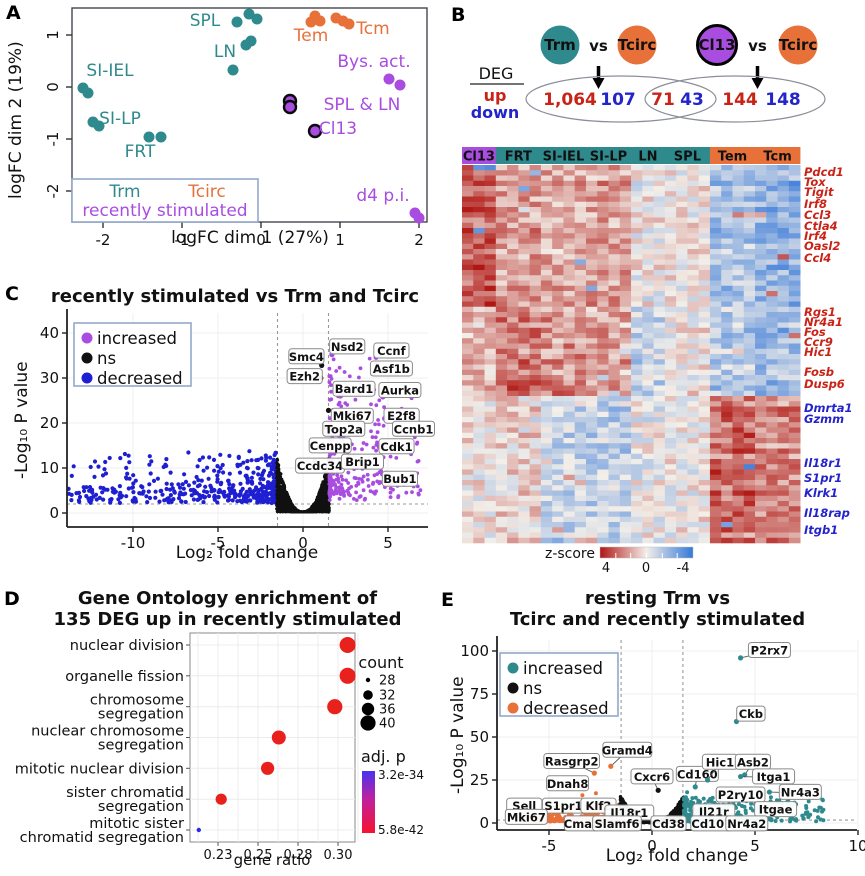 This screenshot has height=876, width=865. I want to click on svg-text: 148, so click(783, 100).